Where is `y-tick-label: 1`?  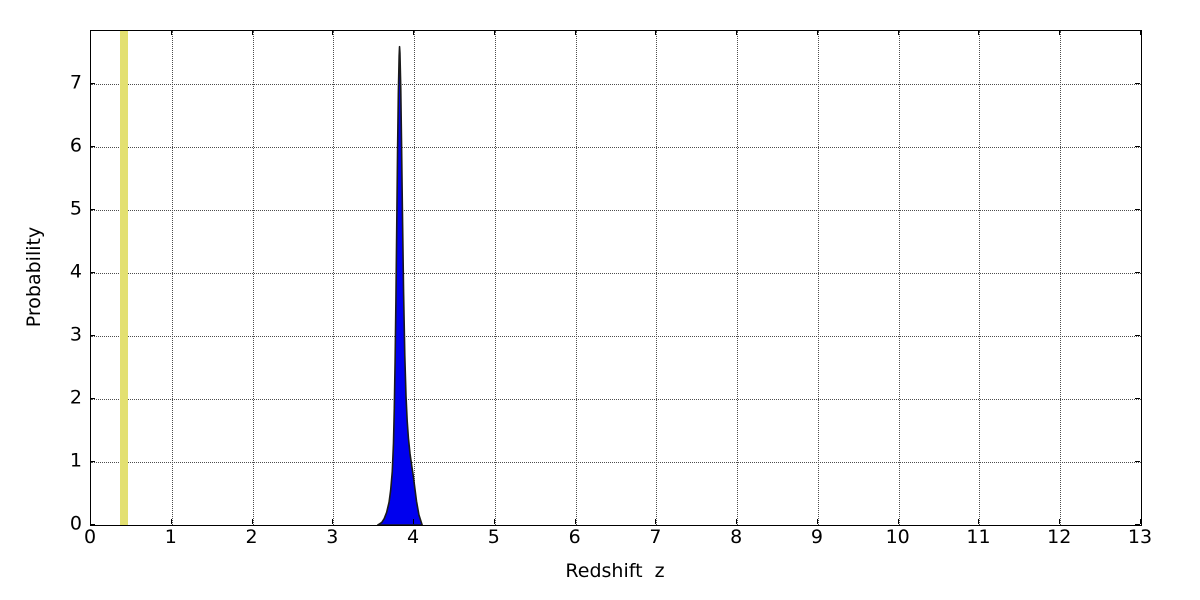 y-tick-label: 1 is located at coordinates (75, 460).